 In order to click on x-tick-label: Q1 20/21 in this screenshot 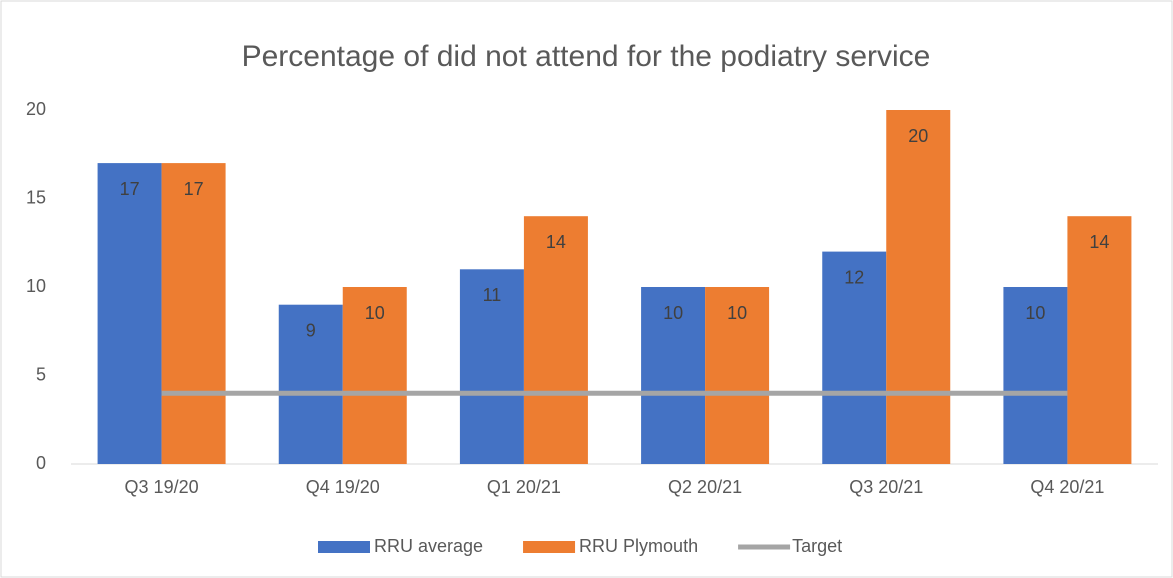, I will do `click(524, 487)`.